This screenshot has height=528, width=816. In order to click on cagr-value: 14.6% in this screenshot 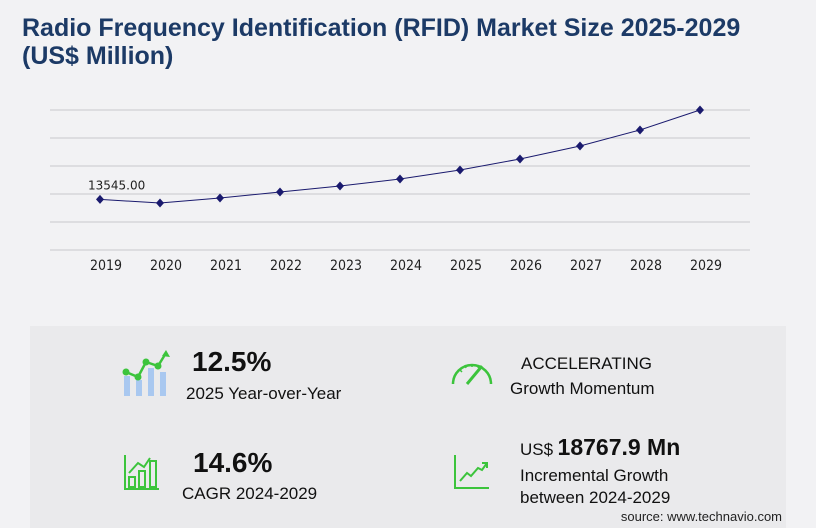, I will do `click(233, 462)`.